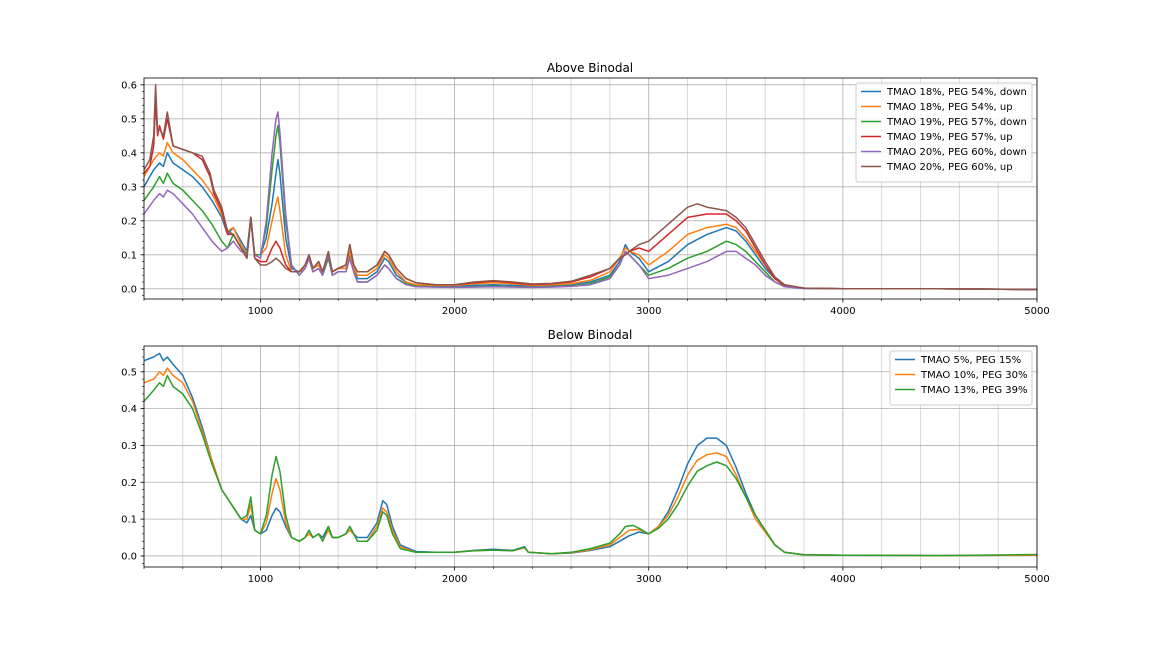 Image resolution: width=1152 pixels, height=648 pixels. I want to click on y-tick-label: 0.6, so click(129, 85).